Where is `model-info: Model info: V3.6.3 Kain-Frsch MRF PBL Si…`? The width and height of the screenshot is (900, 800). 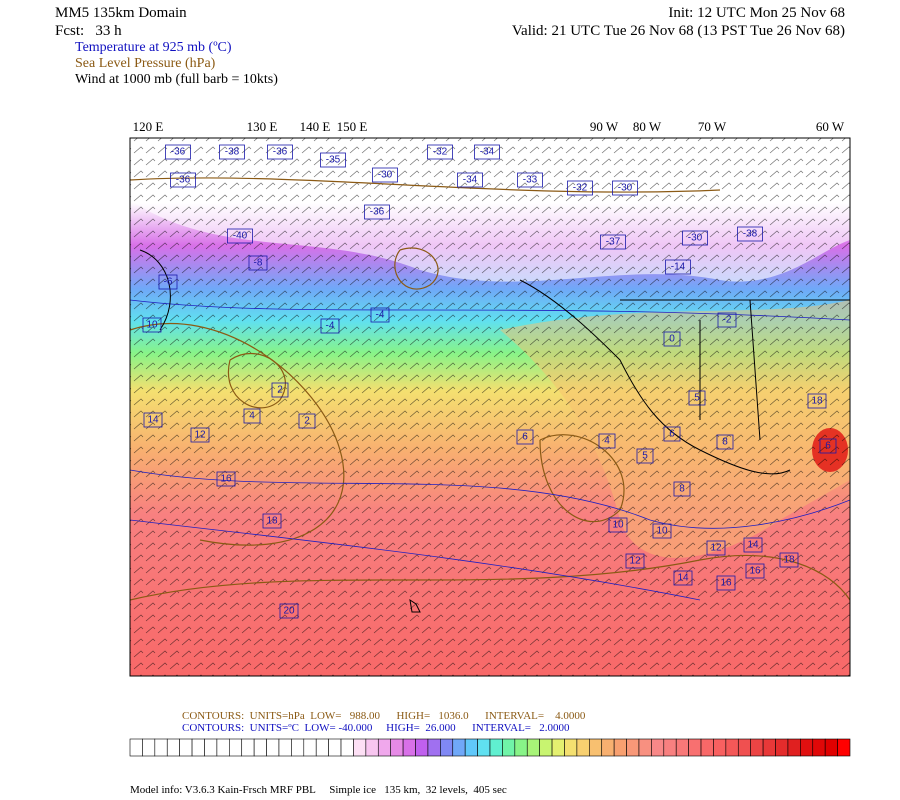
model-info: Model info: V3.6.3 Kain-Frsch MRF PBL Si… is located at coordinates (318, 790).